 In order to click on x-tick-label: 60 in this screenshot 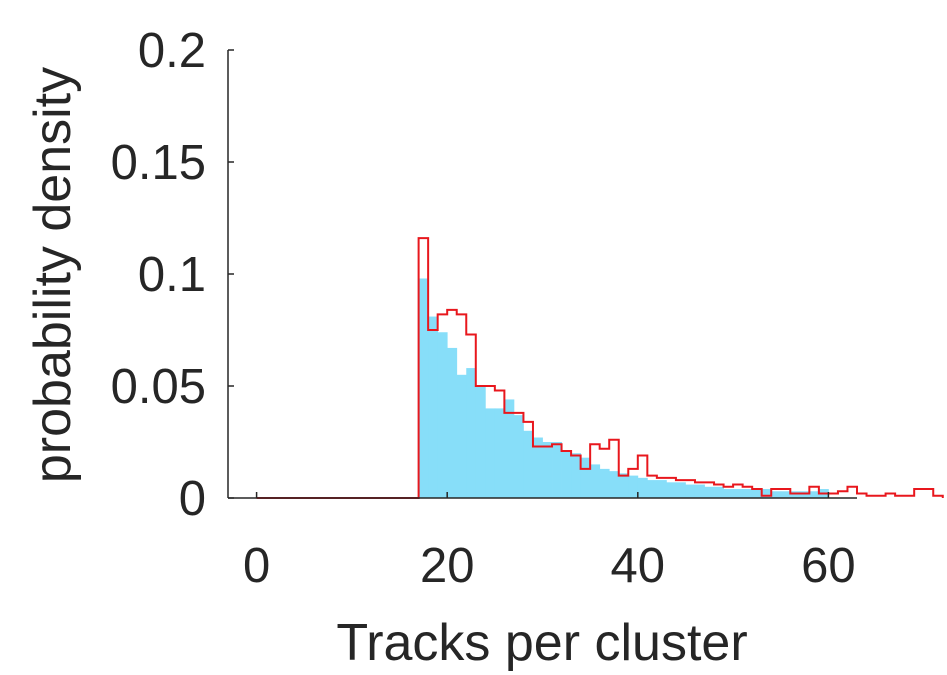, I will do `click(828, 566)`.